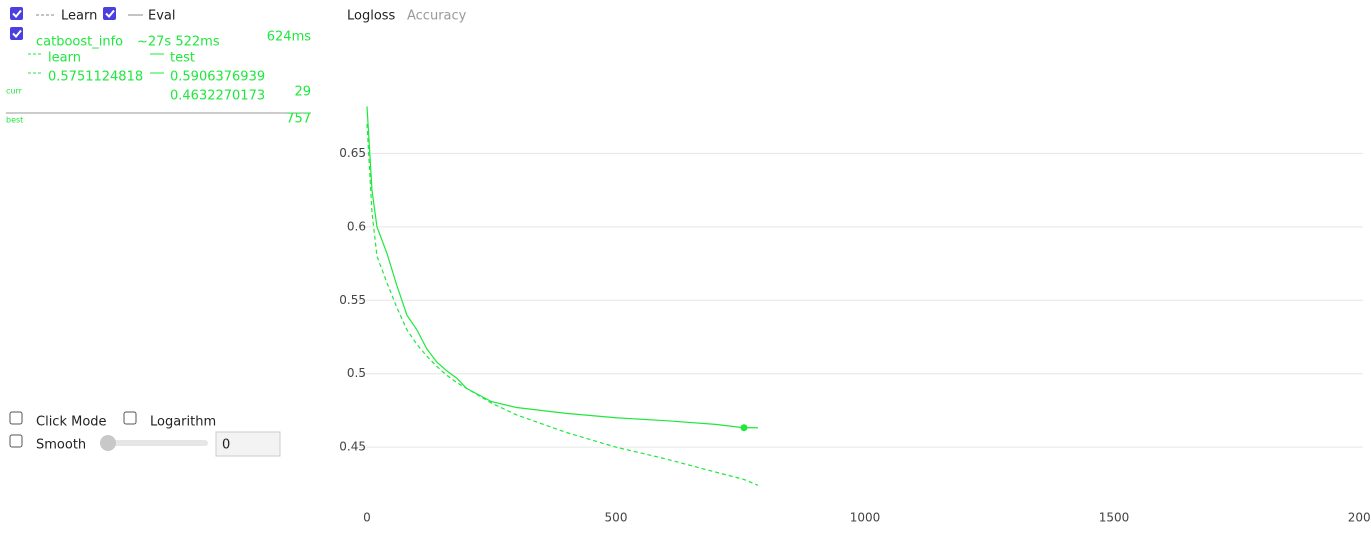  What do you see at coordinates (162, 16) in the screenshot?
I see `legend-eval: Eval` at bounding box center [162, 16].